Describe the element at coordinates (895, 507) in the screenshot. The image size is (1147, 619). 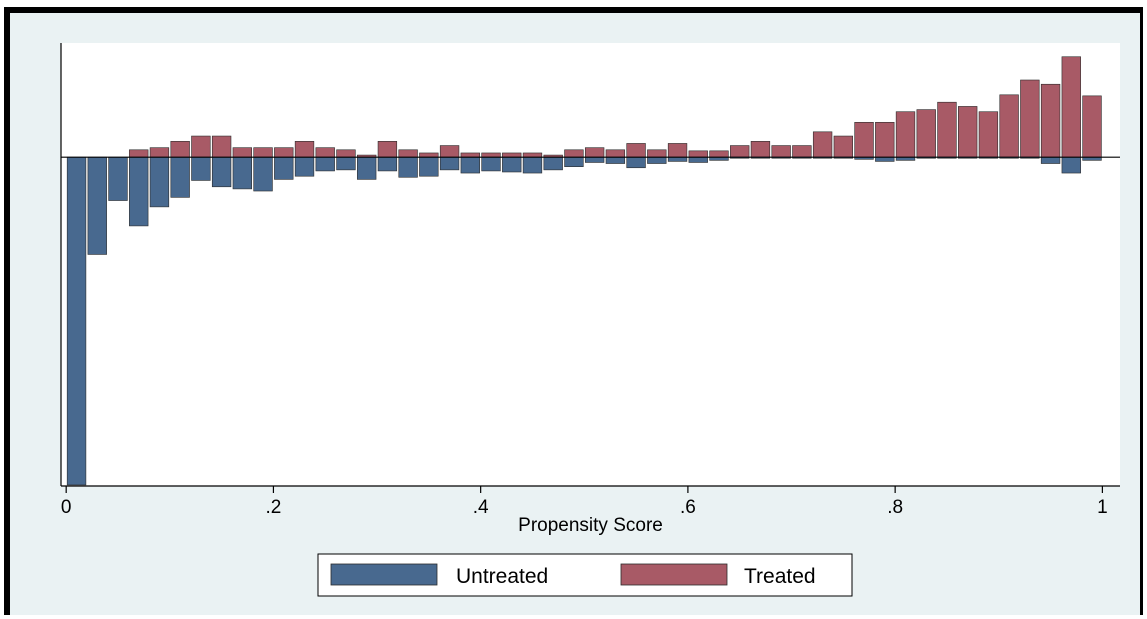
I see `x-tick-label-4: .8` at that location.